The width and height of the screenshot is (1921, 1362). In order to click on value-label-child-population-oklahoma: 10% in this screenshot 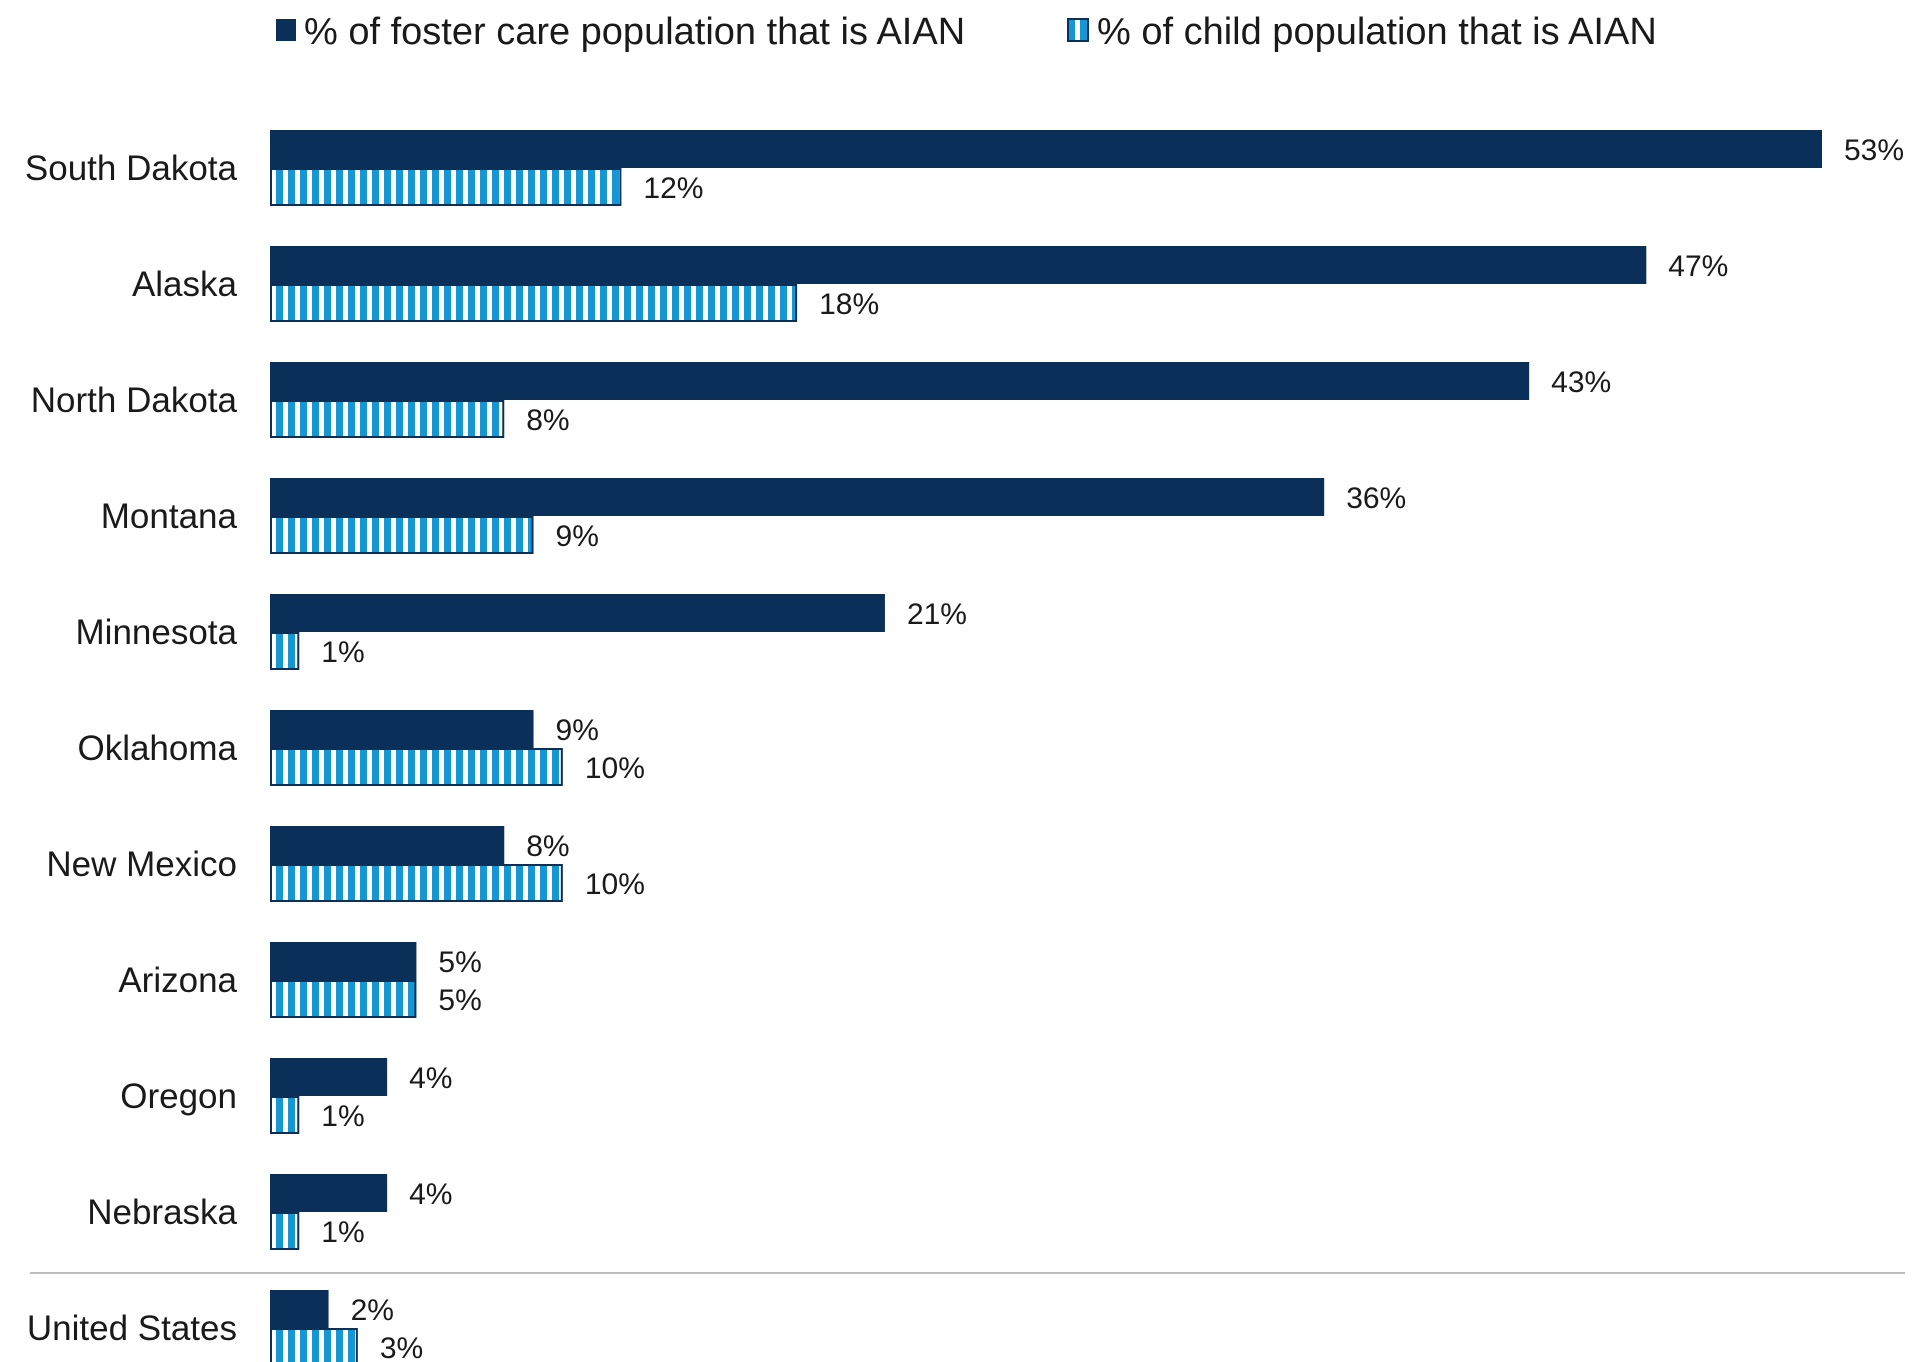, I will do `click(615, 768)`.